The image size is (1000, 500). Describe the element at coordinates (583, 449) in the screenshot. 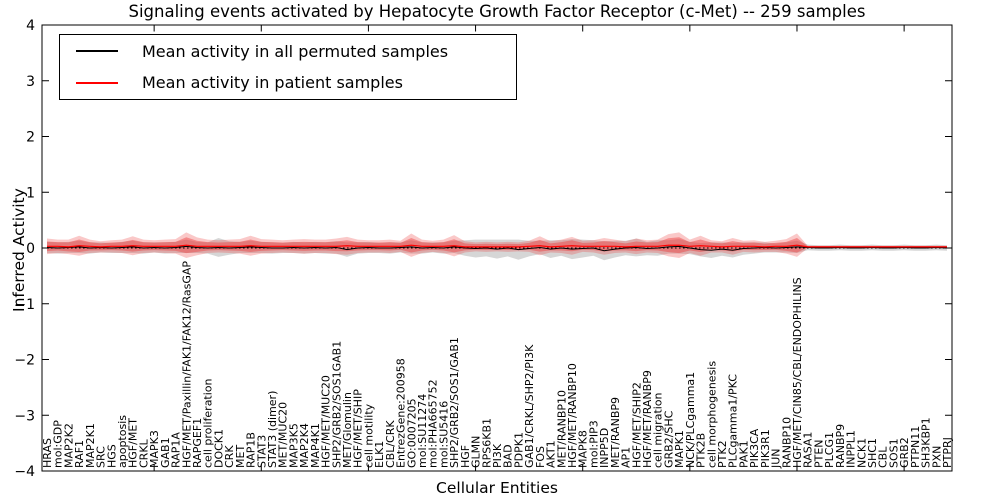

I see `x-tick-label: MAPK8` at that location.